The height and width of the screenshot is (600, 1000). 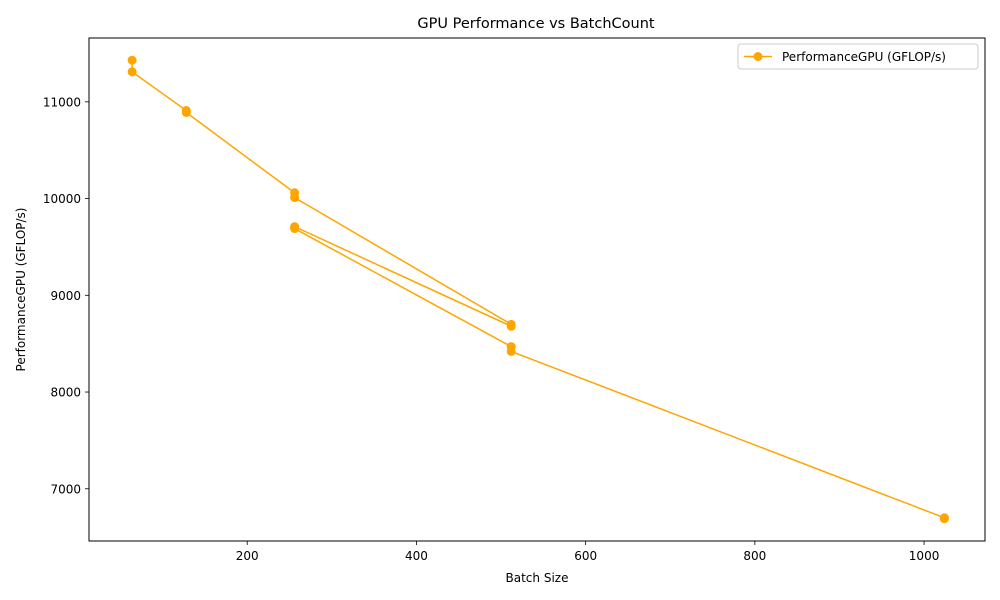 What do you see at coordinates (65, 296) in the screenshot?
I see `y-tick-label: 9000` at bounding box center [65, 296].